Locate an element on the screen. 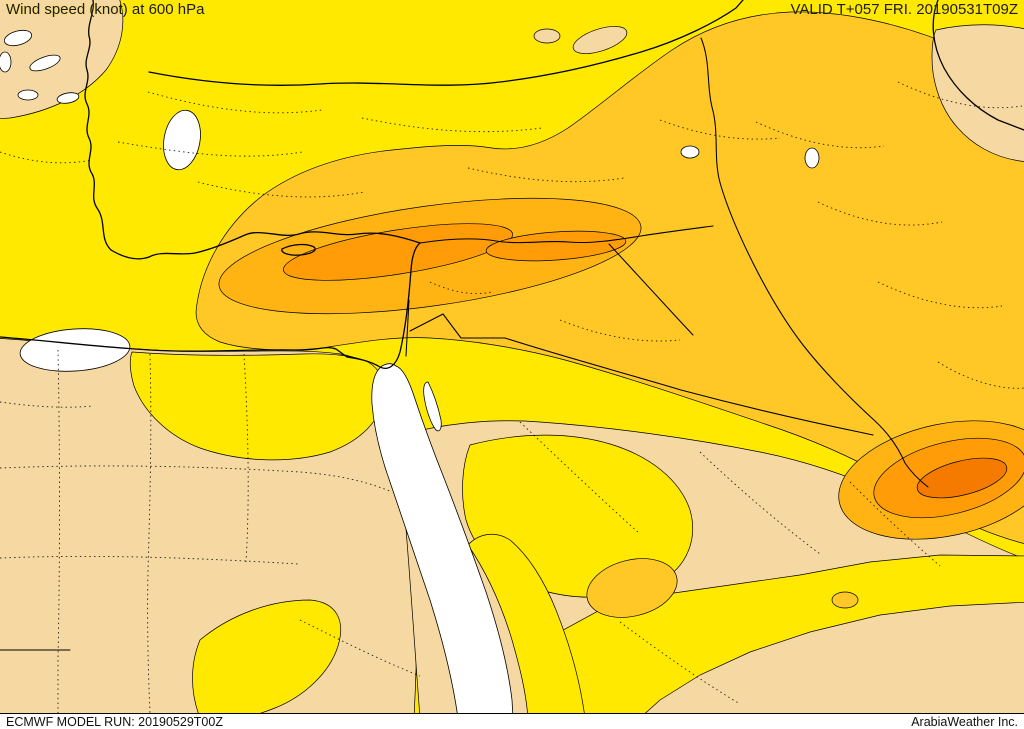  contour-region-orange-deep-core is located at coordinates (962, 478).